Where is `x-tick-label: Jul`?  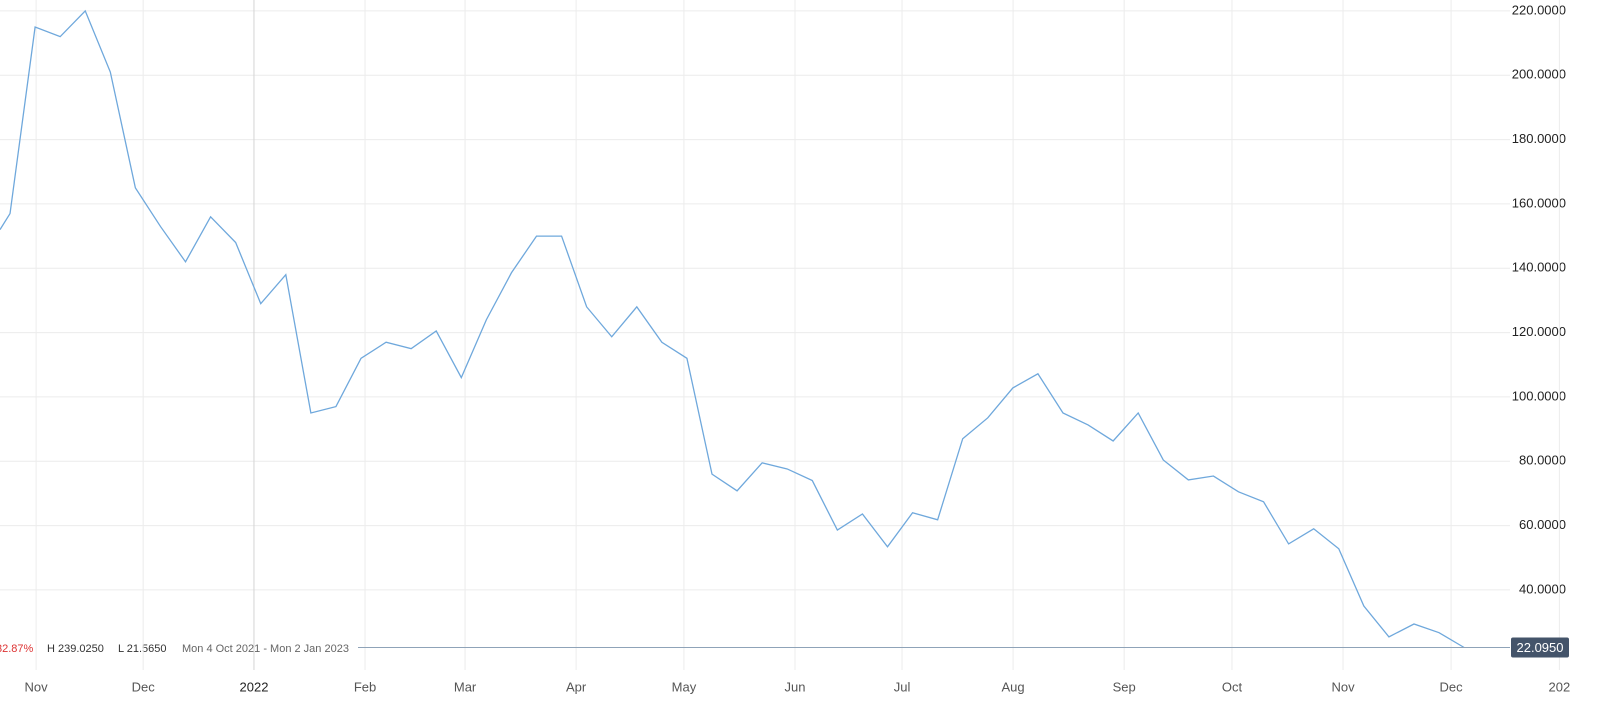 x-tick-label: Jul is located at coordinates (902, 686).